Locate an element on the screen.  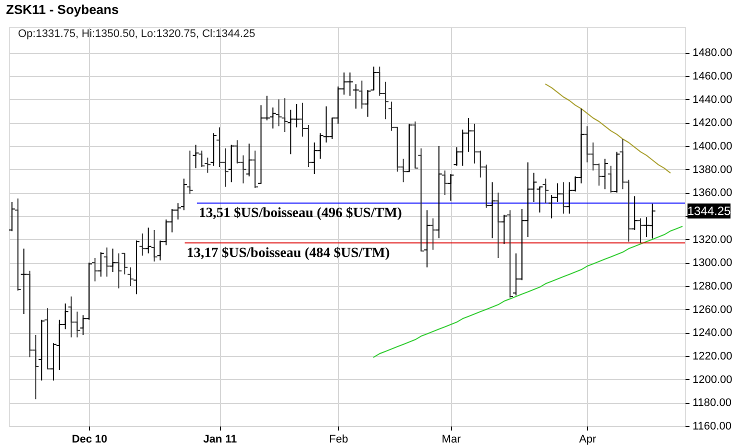
x-tick-label: Mar is located at coordinates (452, 440).